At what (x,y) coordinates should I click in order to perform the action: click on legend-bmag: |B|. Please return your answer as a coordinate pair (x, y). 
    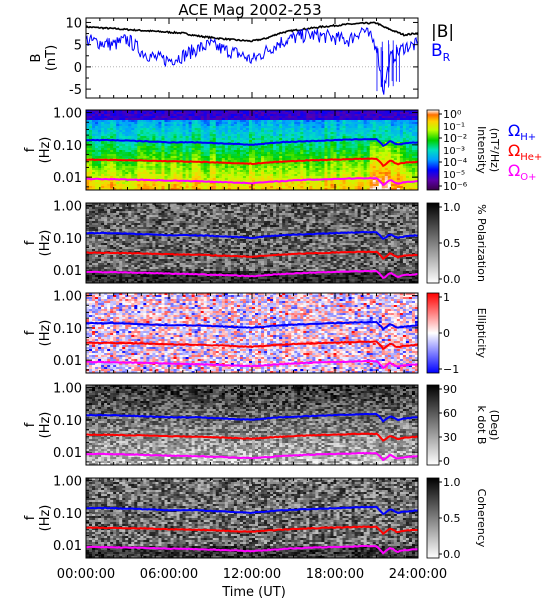
    Looking at the image, I should click on (442, 32).